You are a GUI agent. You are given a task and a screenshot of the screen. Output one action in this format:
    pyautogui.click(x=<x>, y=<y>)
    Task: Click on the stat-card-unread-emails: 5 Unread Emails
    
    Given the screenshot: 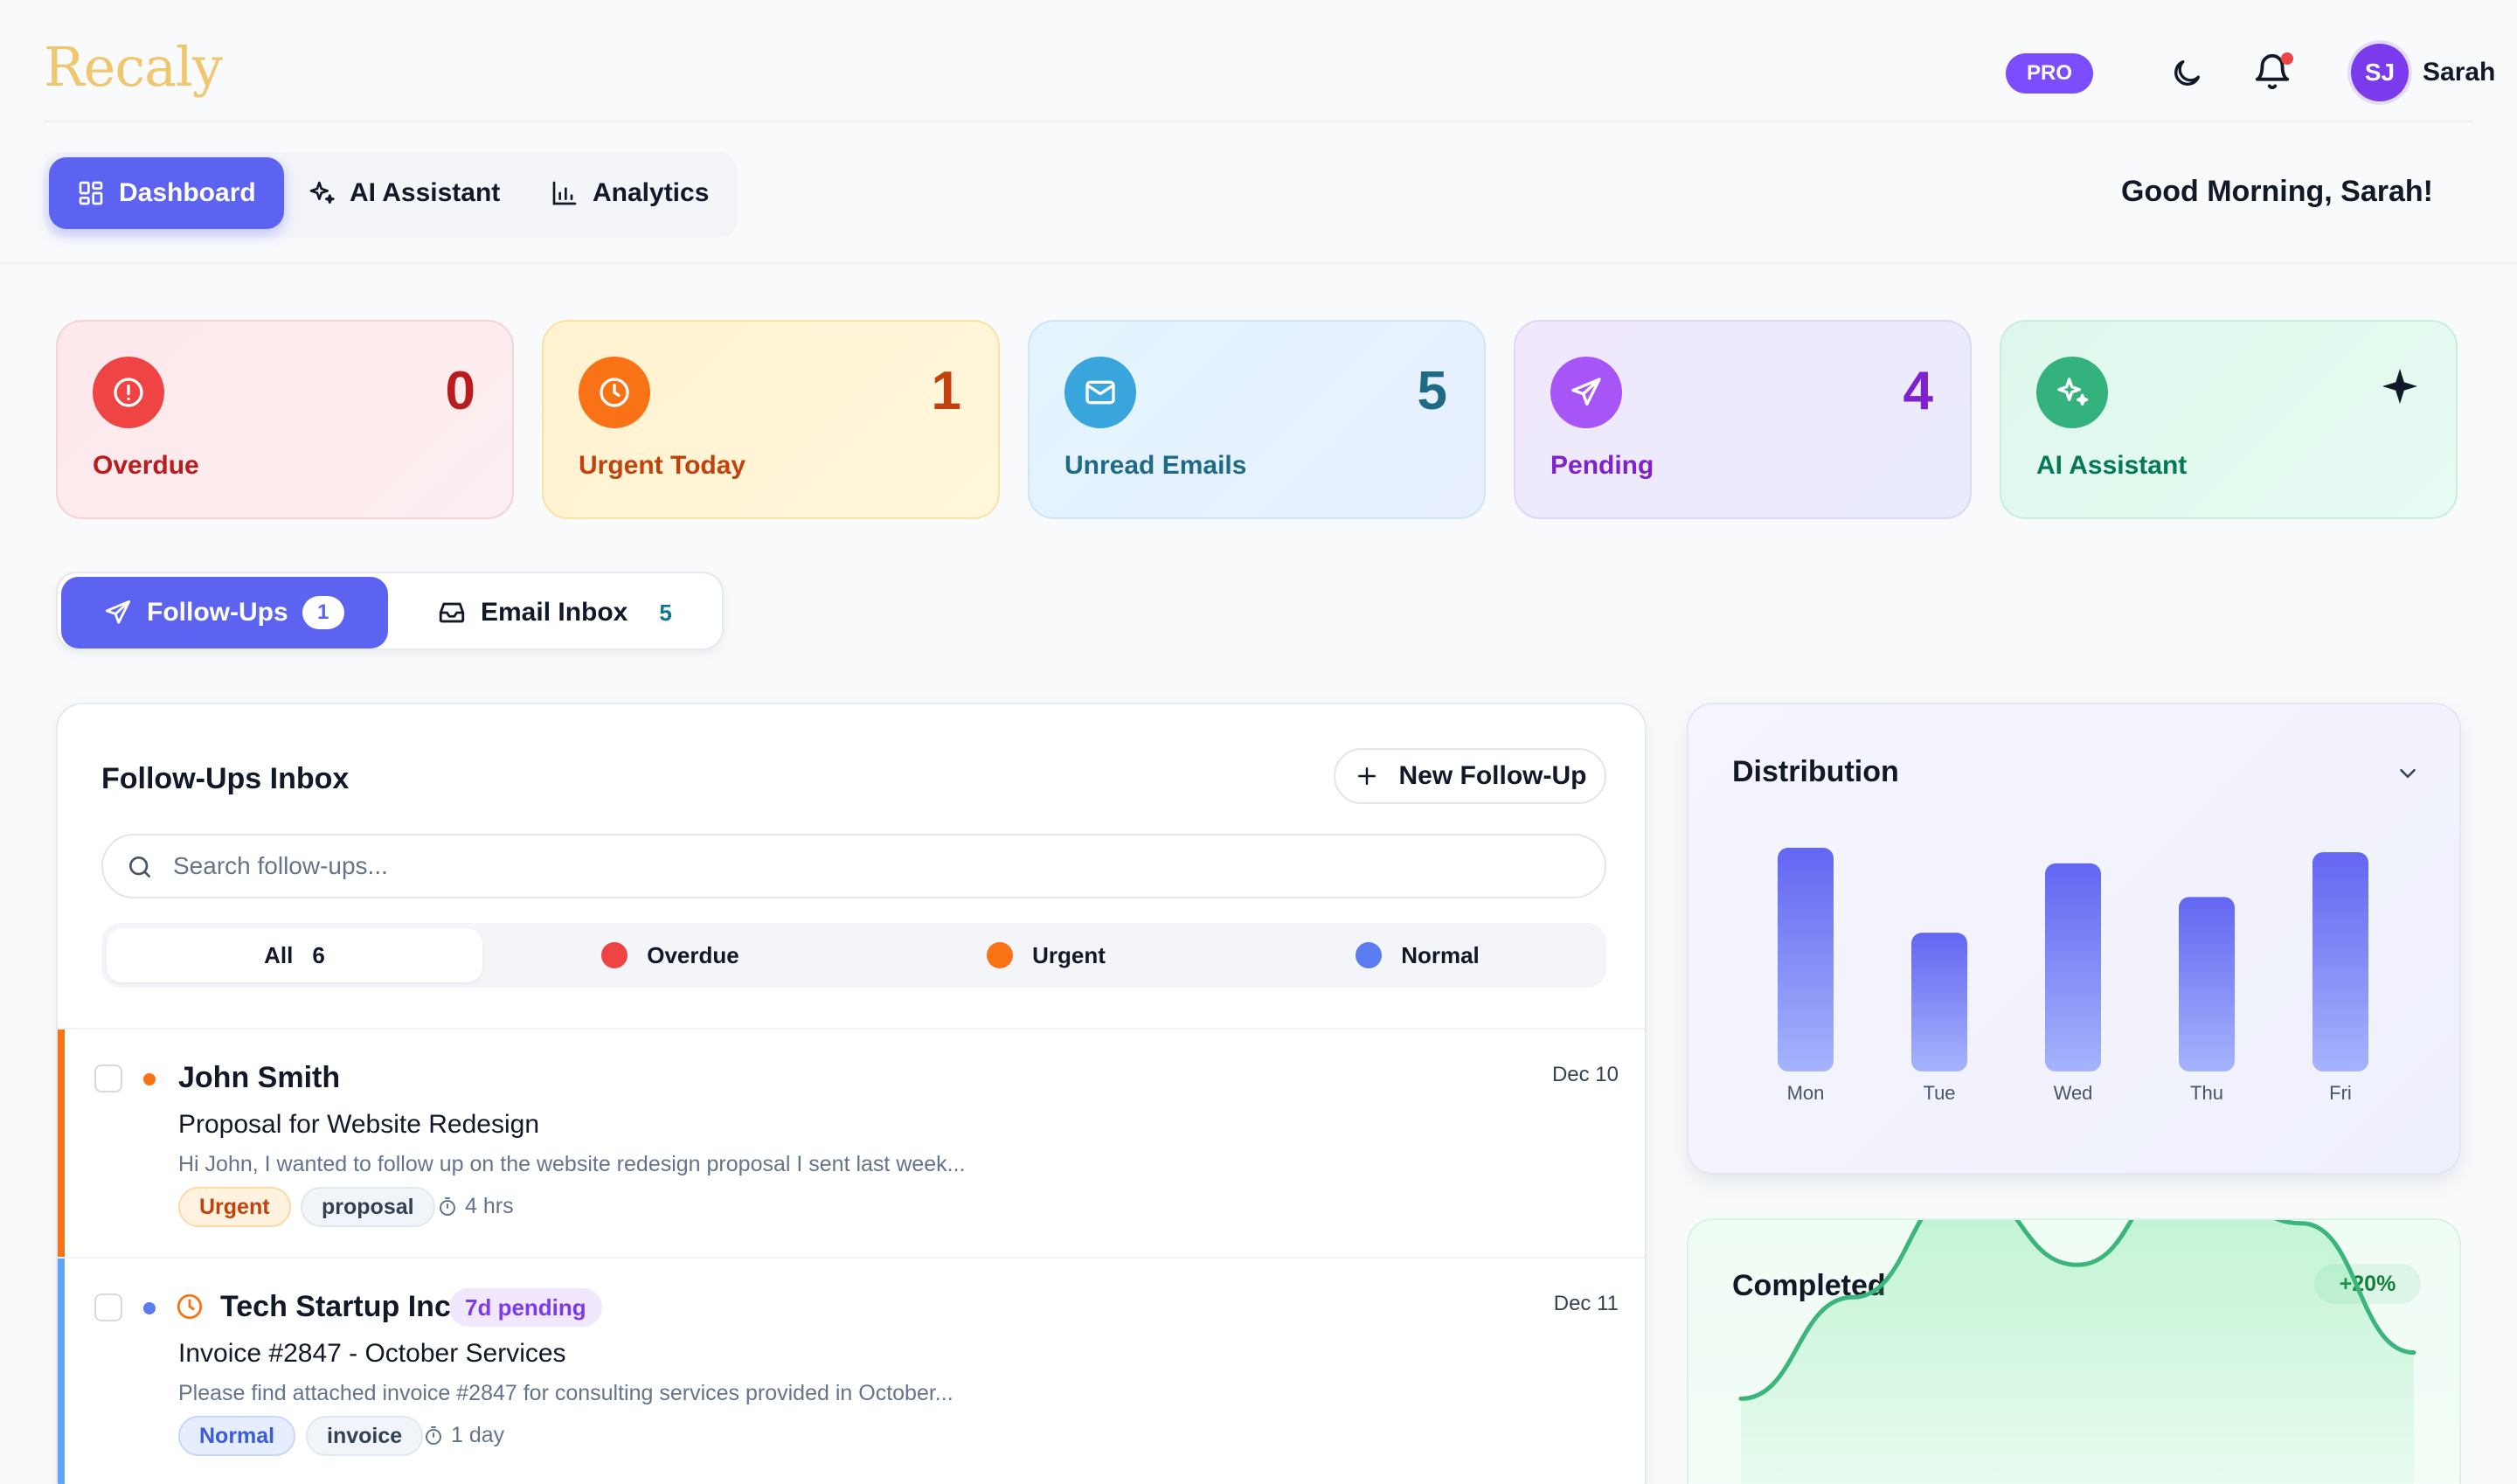 What is the action you would take?
    pyautogui.click(x=1257, y=419)
    